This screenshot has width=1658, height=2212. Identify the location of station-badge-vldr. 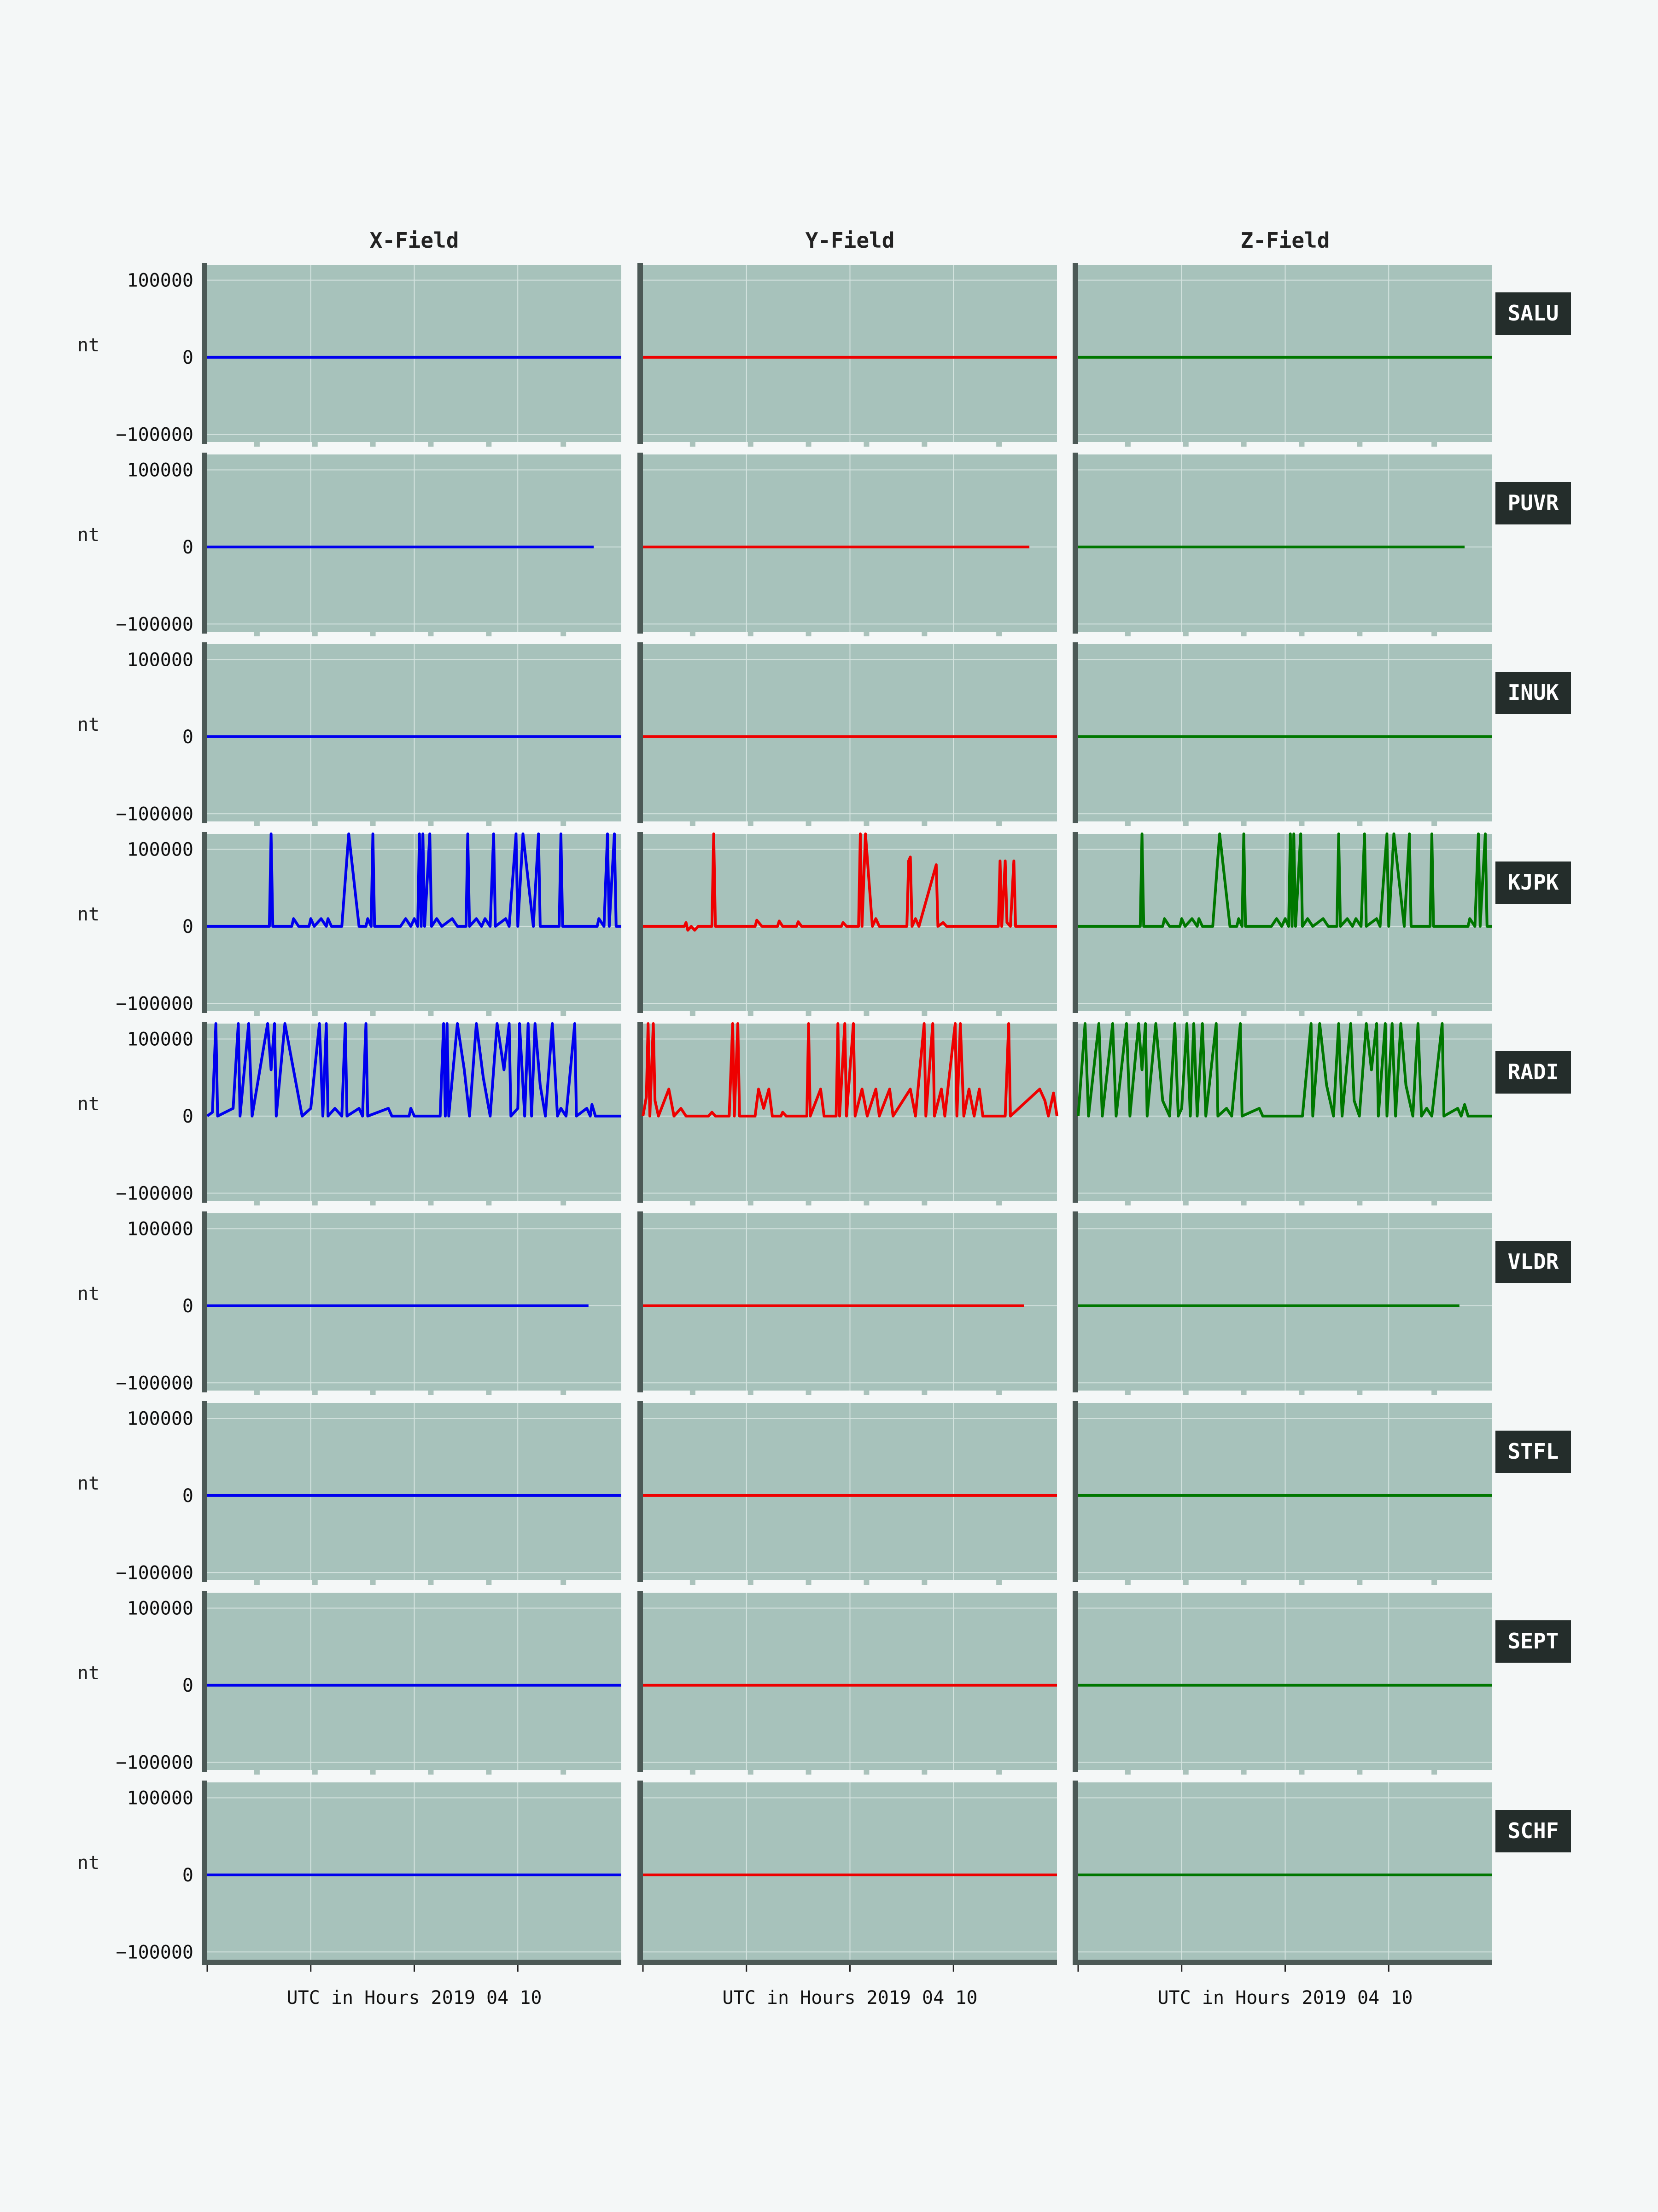
(1533, 1262).